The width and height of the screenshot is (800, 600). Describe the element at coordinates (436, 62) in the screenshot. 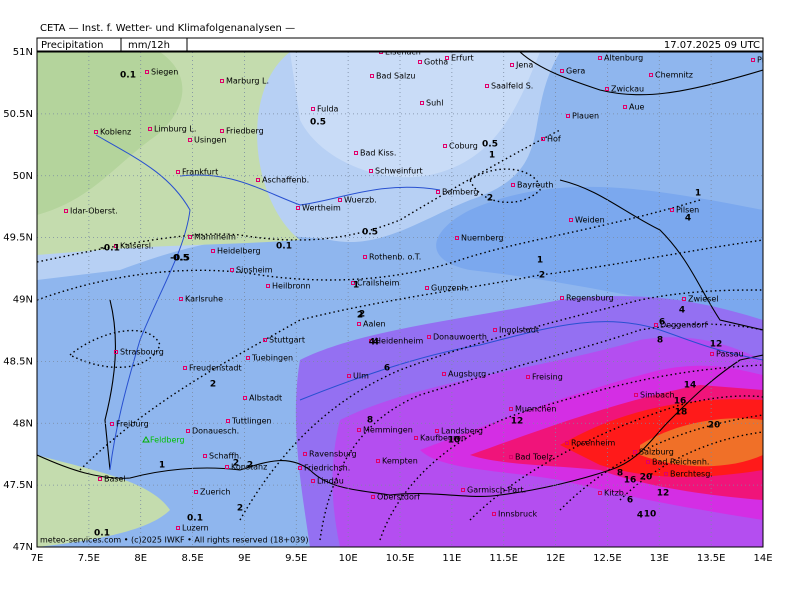

I see `city-label: Gotha` at that location.